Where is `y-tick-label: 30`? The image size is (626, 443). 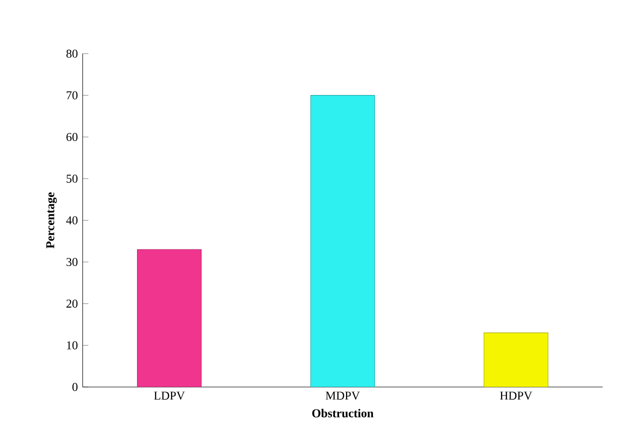
y-tick-label: 30 is located at coordinates (72, 262).